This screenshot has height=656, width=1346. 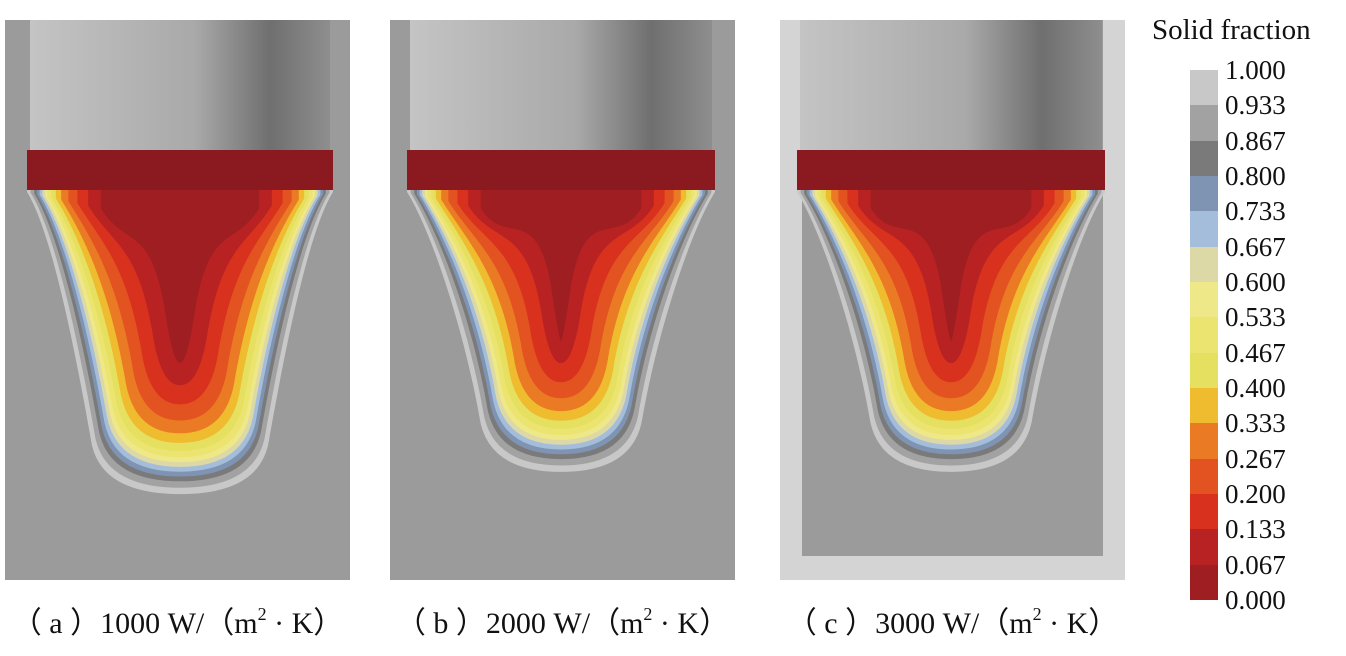 I want to click on legend-tick-label: 0.267, so click(x=1255, y=458).